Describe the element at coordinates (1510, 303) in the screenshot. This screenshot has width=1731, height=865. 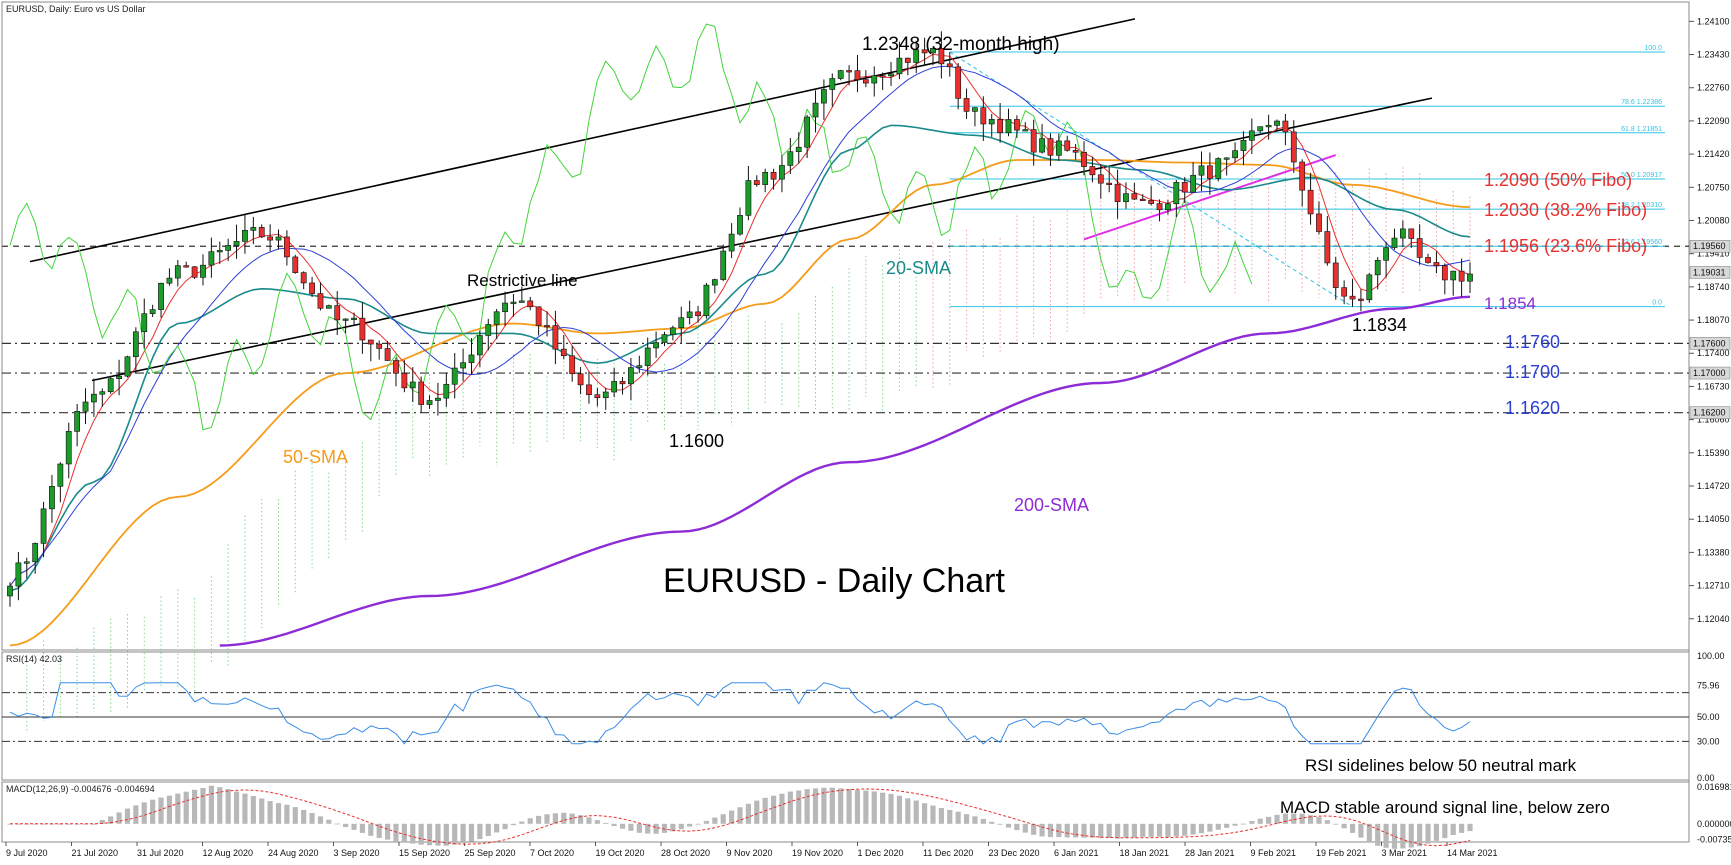
I see `annotation-1-1854: 1.1854` at that location.